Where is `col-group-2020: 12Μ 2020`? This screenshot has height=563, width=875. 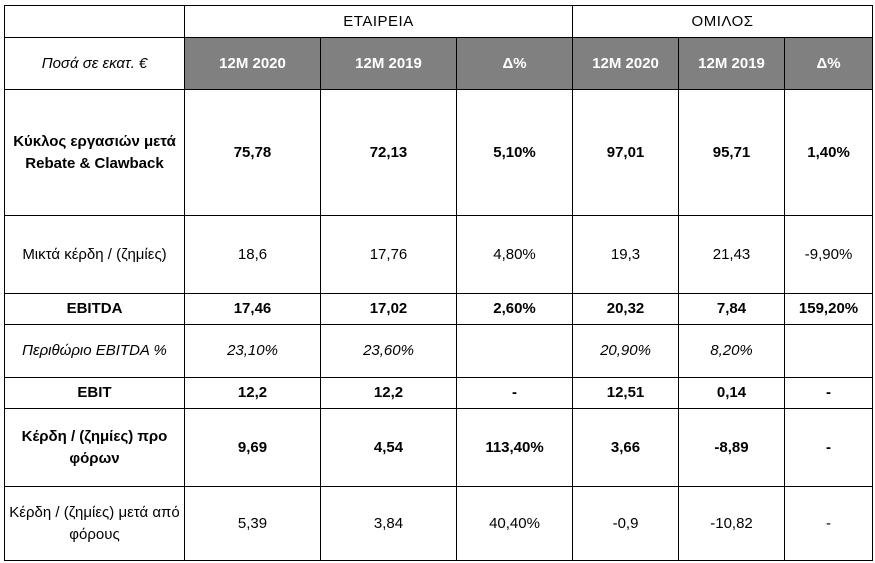
col-group-2020: 12Μ 2020 is located at coordinates (626, 63).